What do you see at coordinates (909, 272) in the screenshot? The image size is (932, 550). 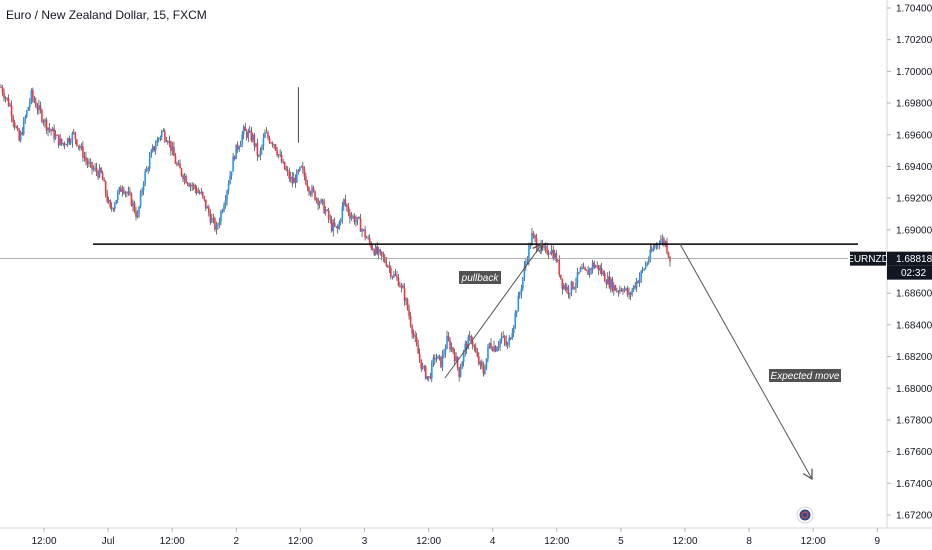 I see `countdown-badge` at bounding box center [909, 272].